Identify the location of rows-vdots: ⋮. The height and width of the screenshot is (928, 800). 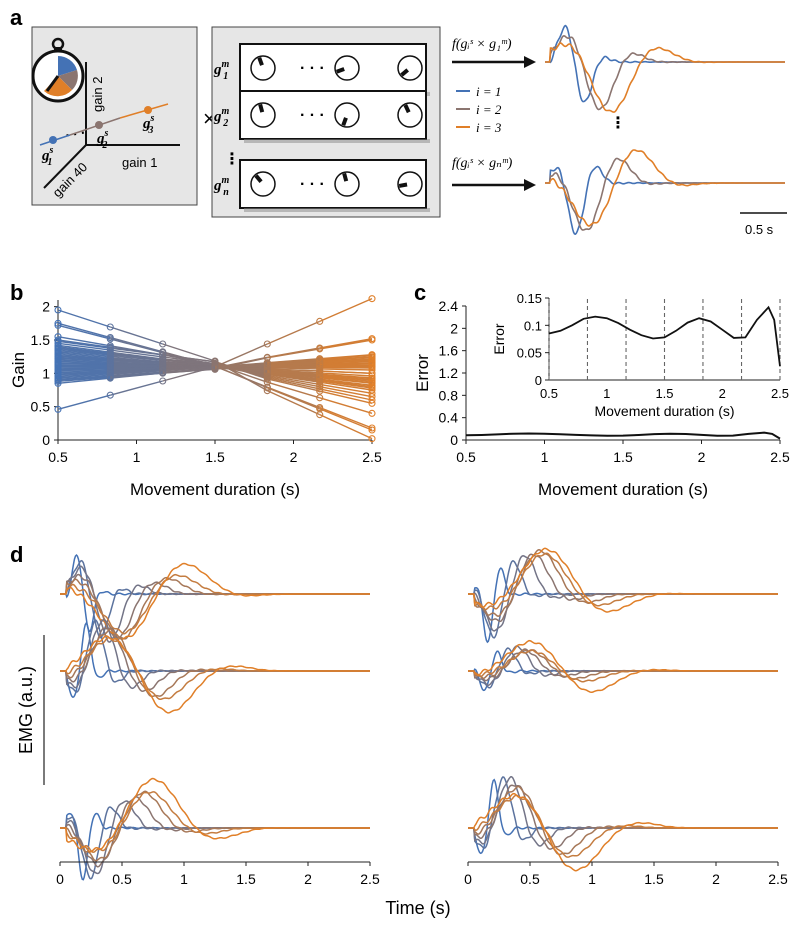
(232, 159).